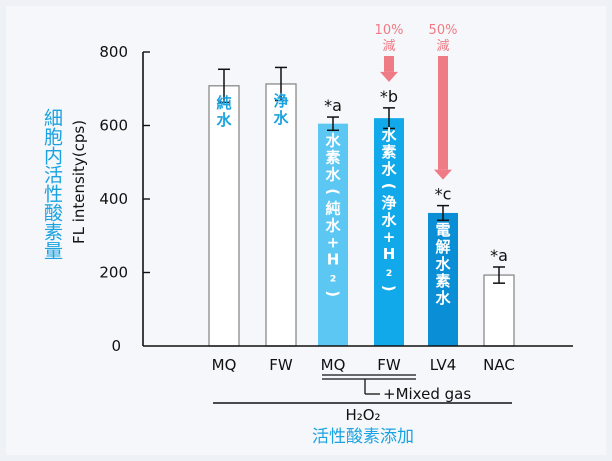 This screenshot has height=461, width=612. Describe the element at coordinates (113, 52) in the screenshot. I see `y-tick-label: 800` at that location.